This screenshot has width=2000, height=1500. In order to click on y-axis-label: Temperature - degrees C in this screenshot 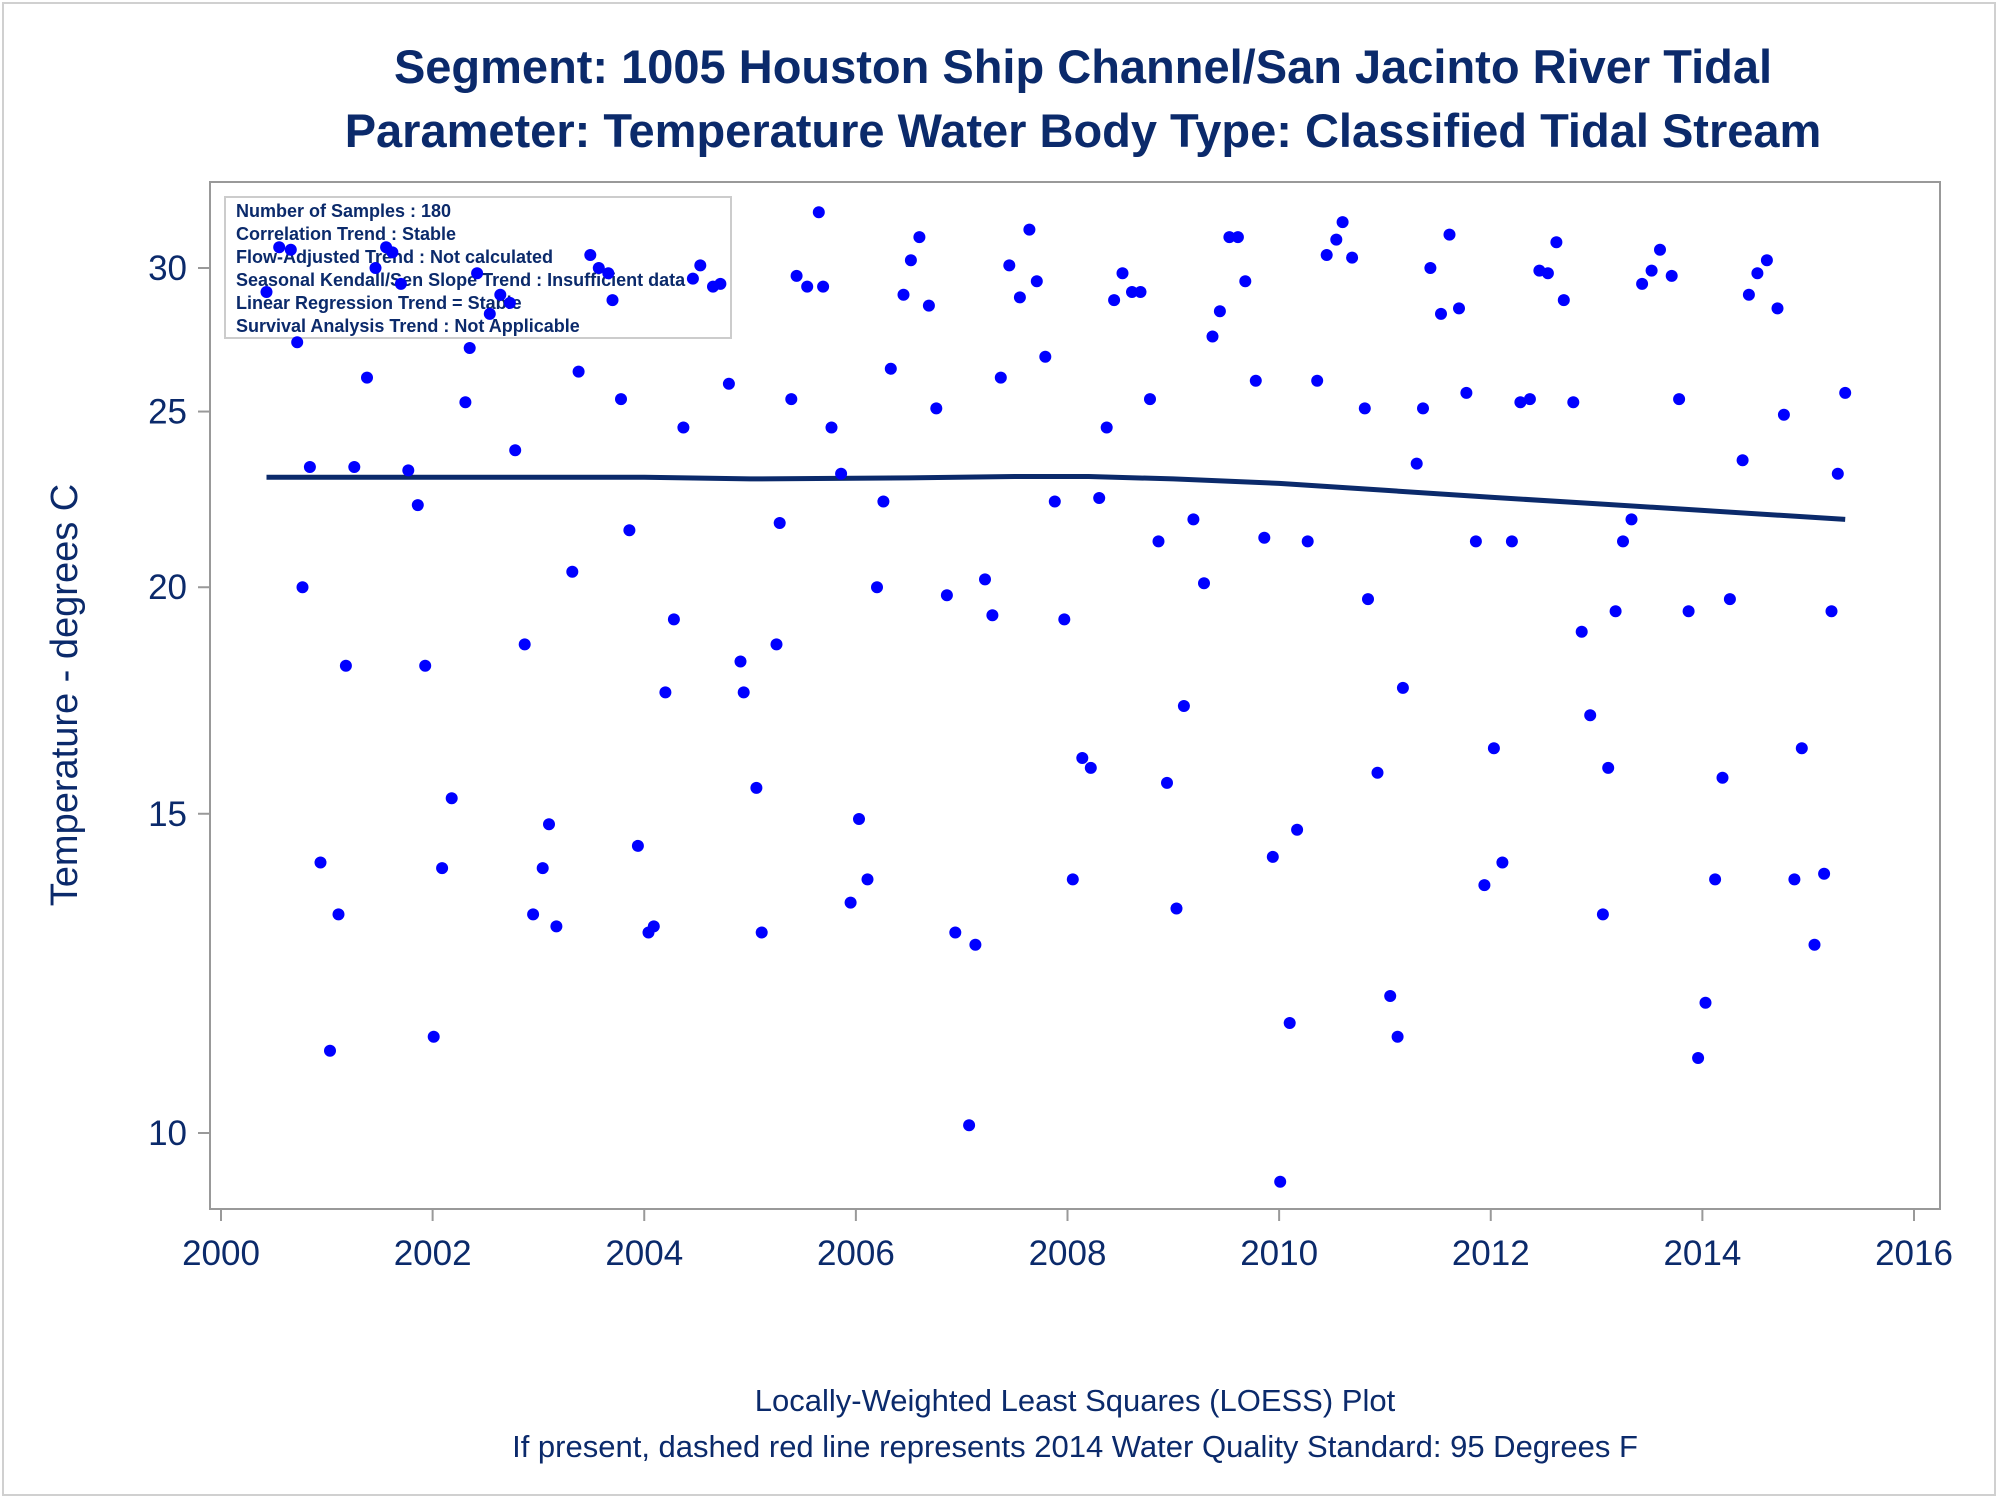, I will do `click(65, 695)`.